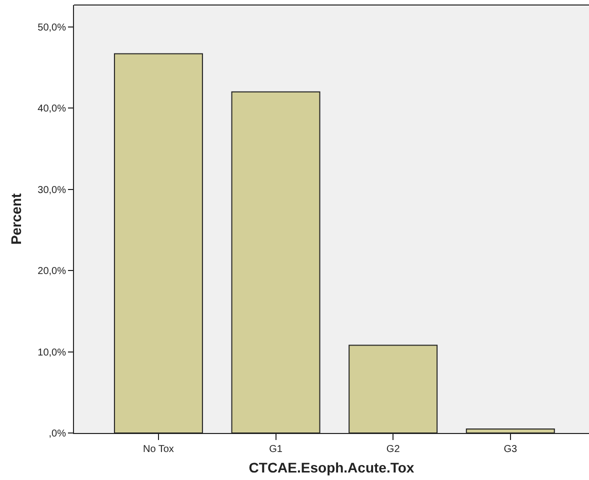  Describe the element at coordinates (393, 449) in the screenshot. I see `x-tick-label: G2` at that location.